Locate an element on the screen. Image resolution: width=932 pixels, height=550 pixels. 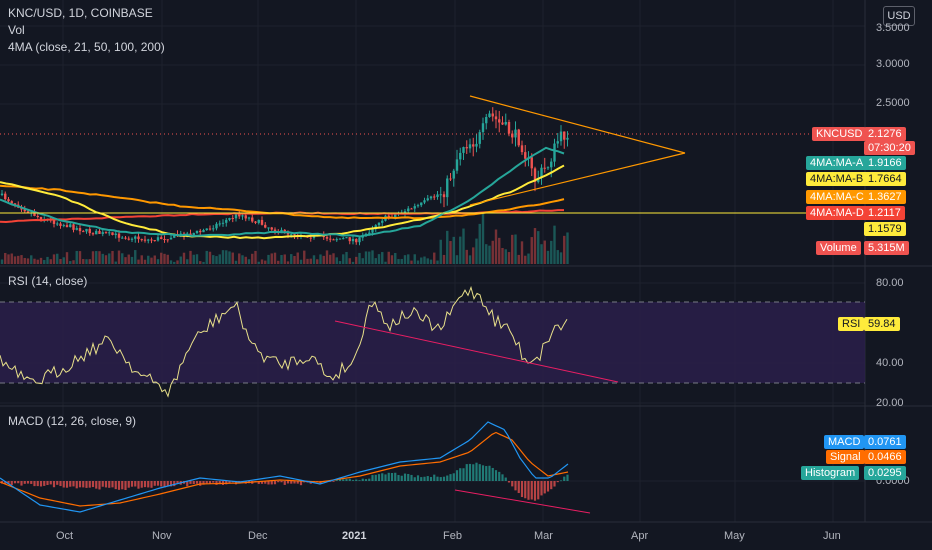
volume-indicator-label: Vol is located at coordinates (16, 30).